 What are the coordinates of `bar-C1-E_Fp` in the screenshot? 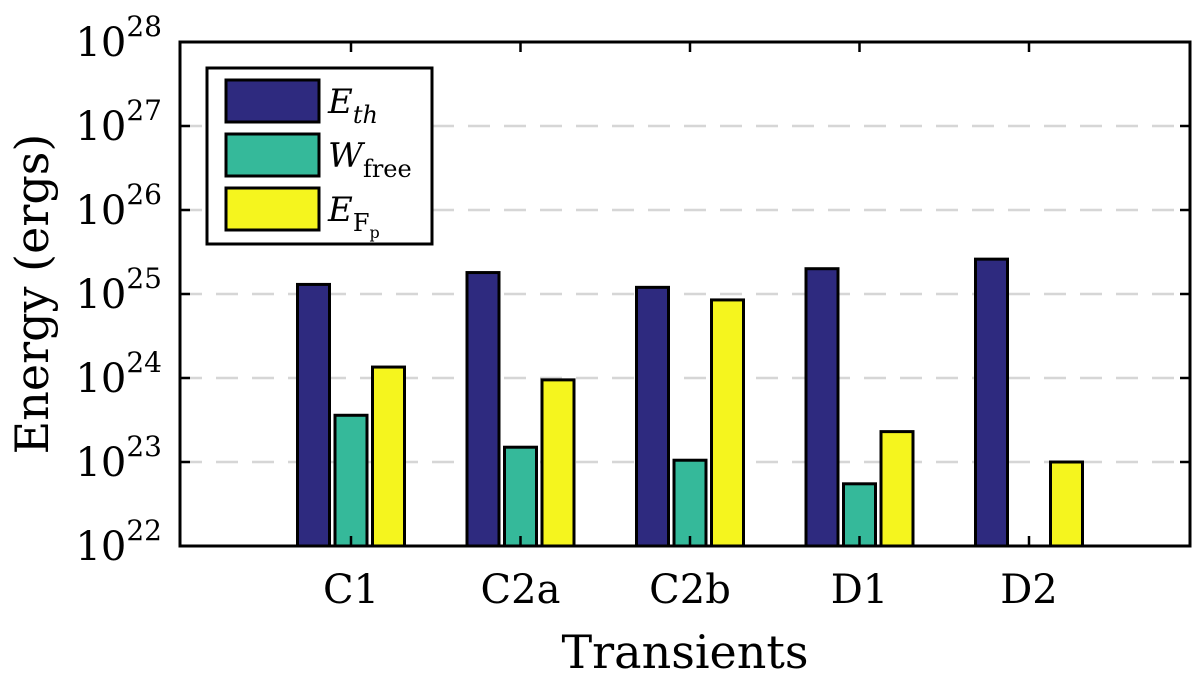 It's located at (388, 456).